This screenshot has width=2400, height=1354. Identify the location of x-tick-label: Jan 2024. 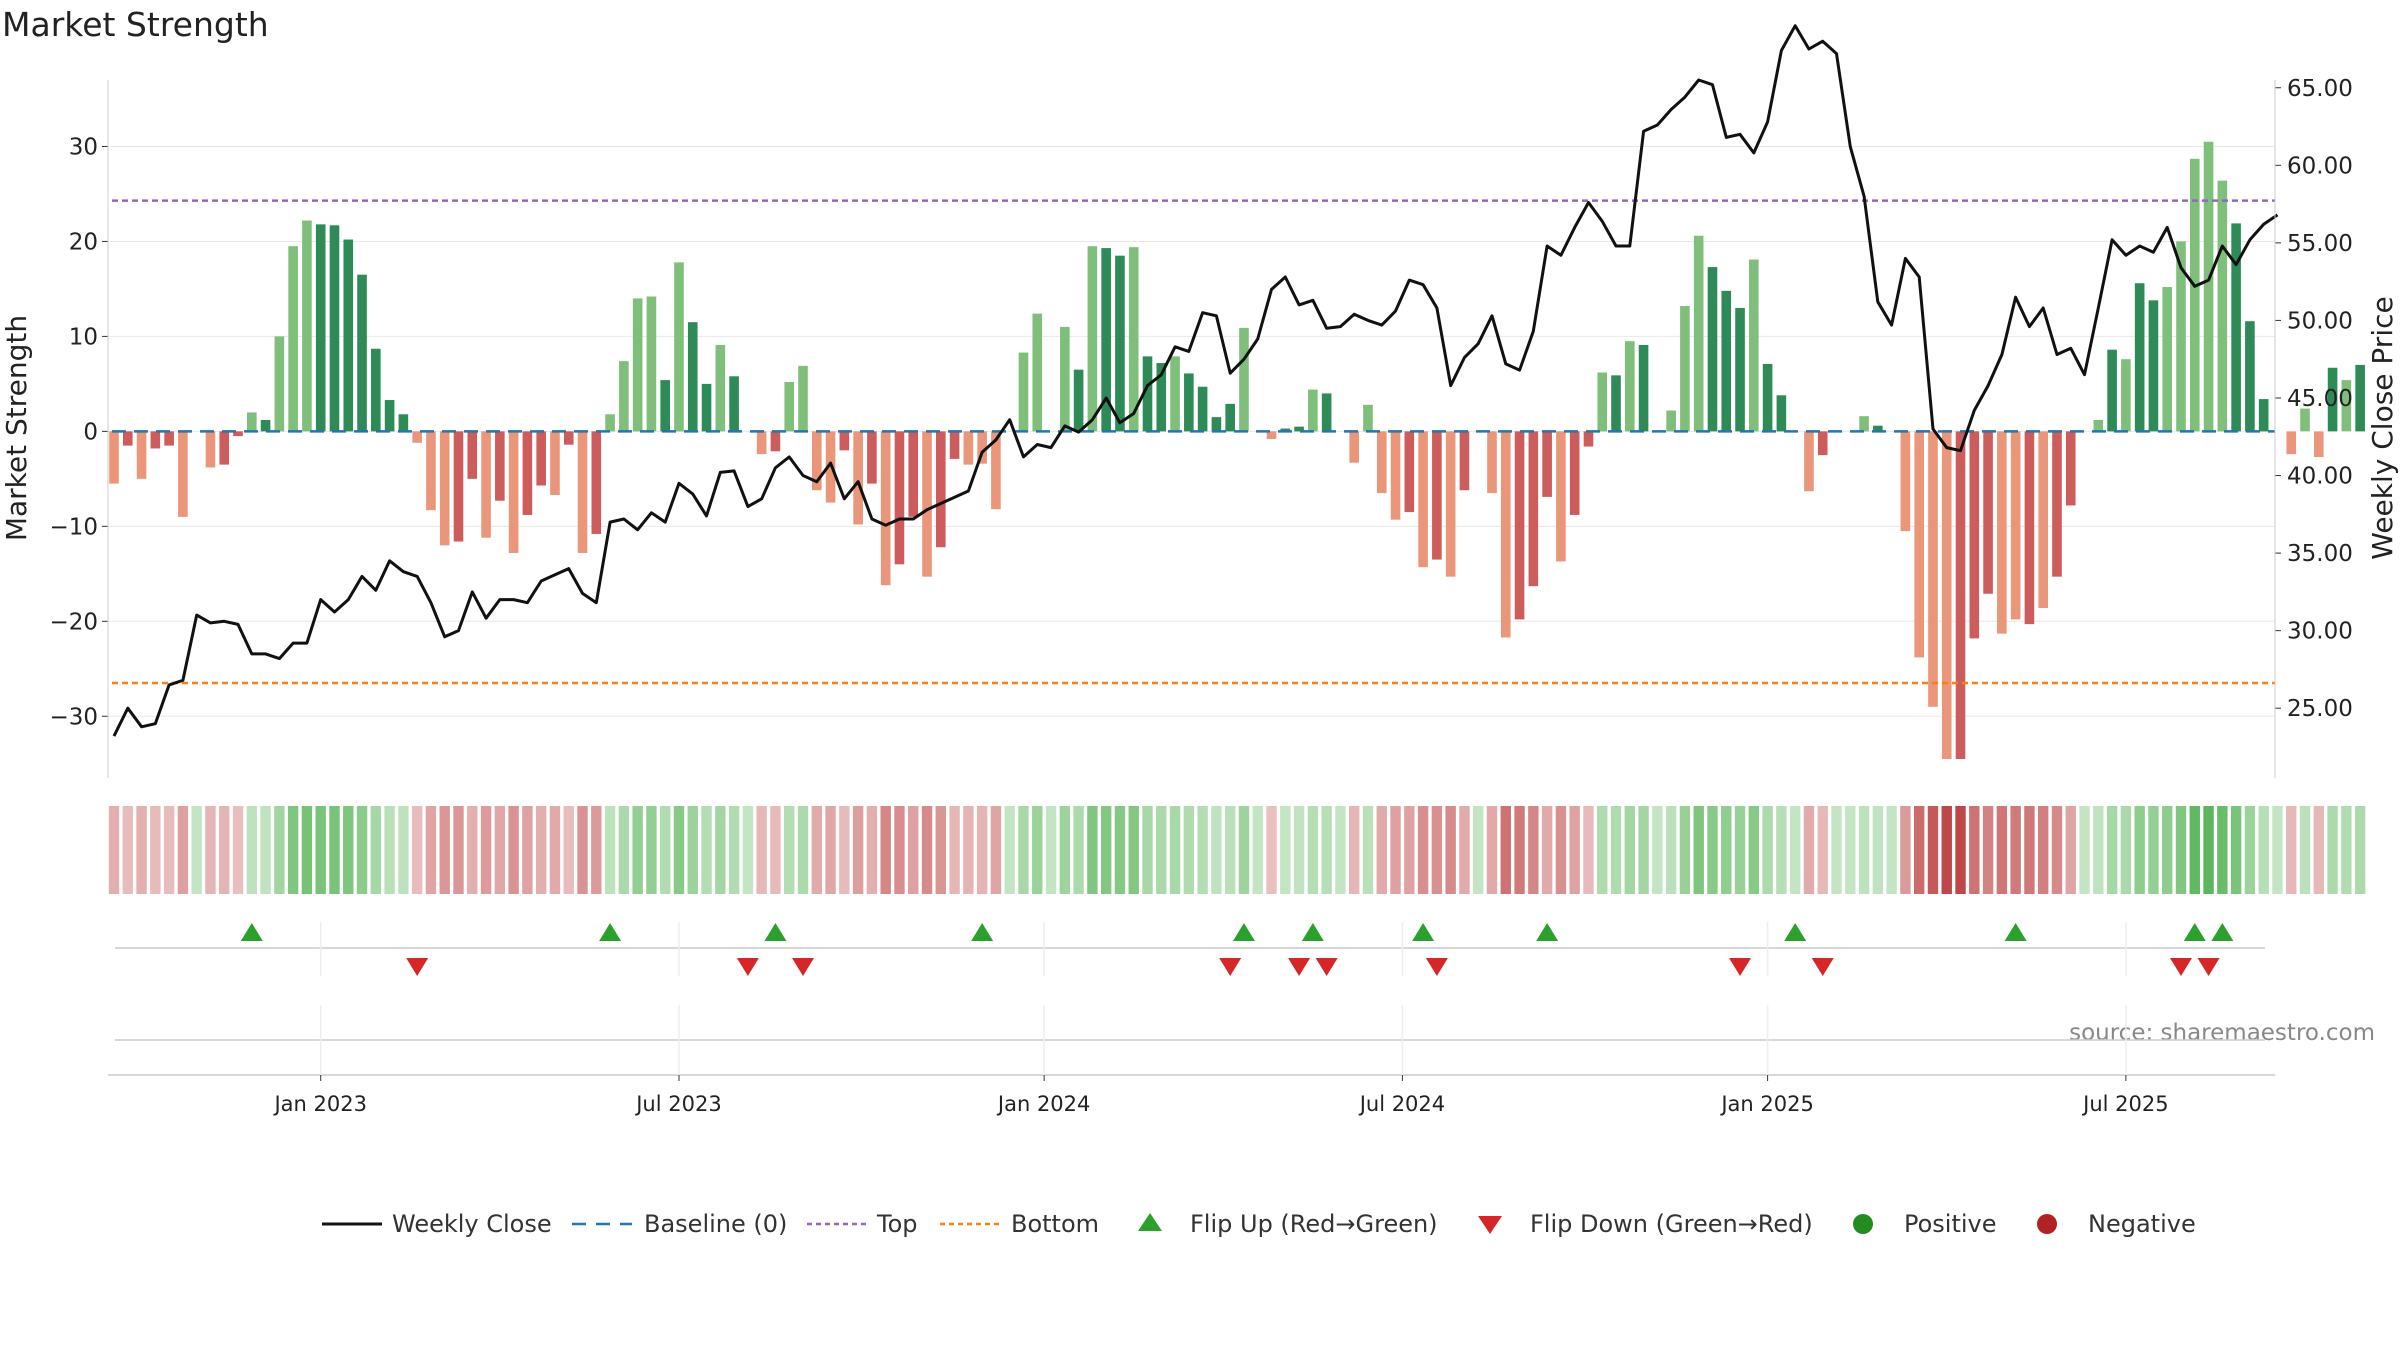
(1043, 1104).